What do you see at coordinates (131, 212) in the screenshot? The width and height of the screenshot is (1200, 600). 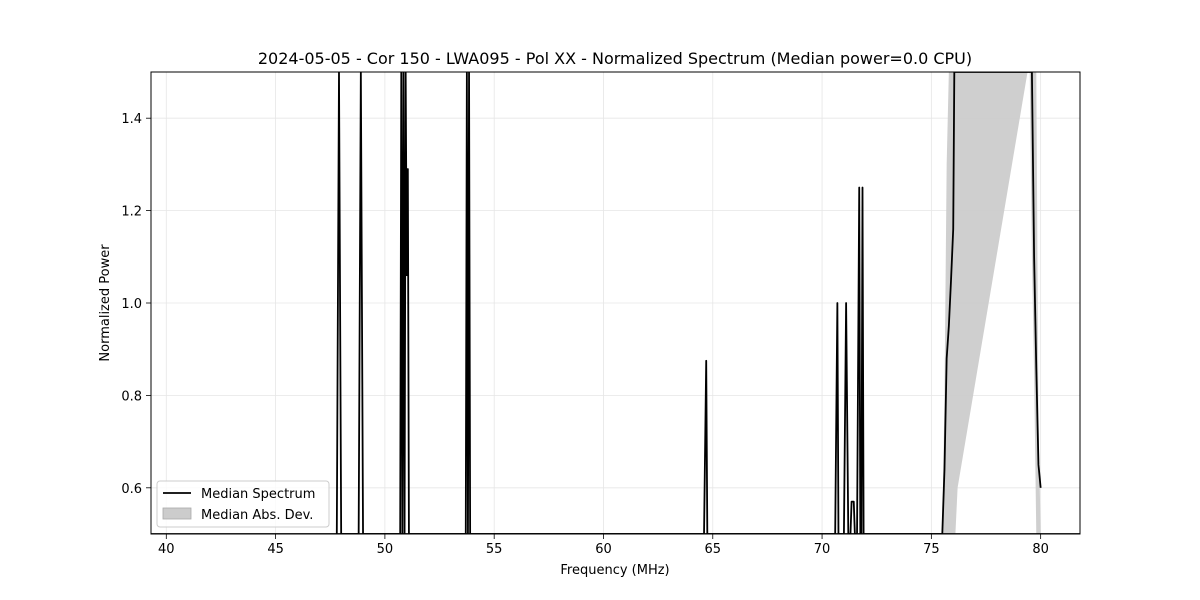 I see `y-tick-label: 1.2` at bounding box center [131, 212].